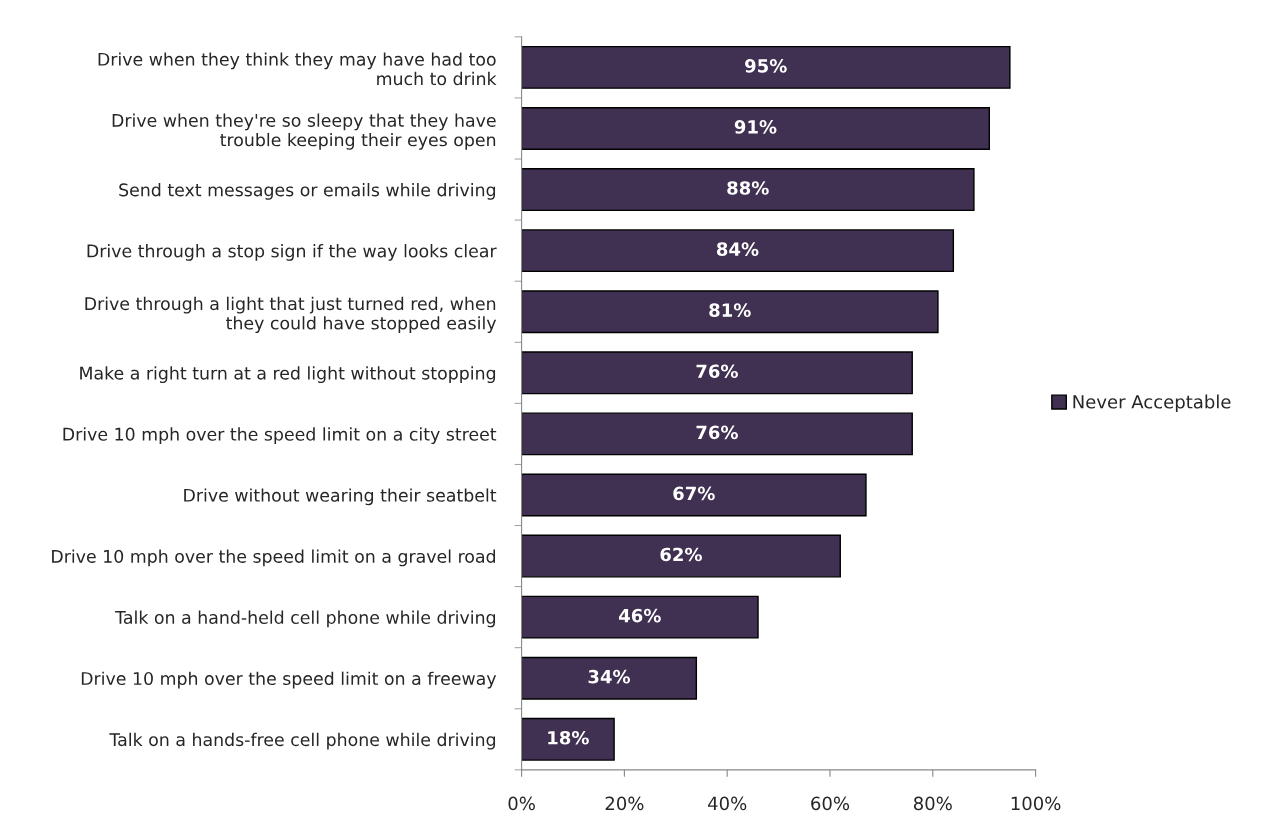  Describe the element at coordinates (340, 497) in the screenshot. I see `y-tick-label: Drive without wearing their seatbelt` at that location.